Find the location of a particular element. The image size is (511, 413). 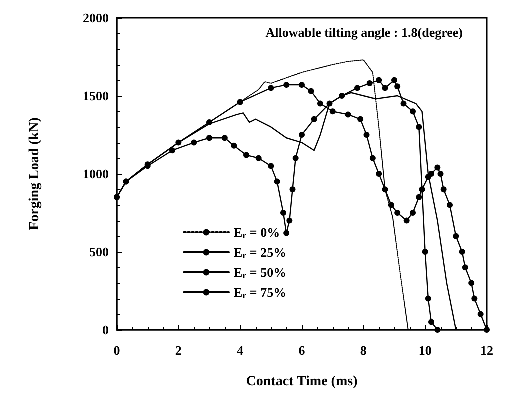

x-tick-label: 4 is located at coordinates (240, 350).